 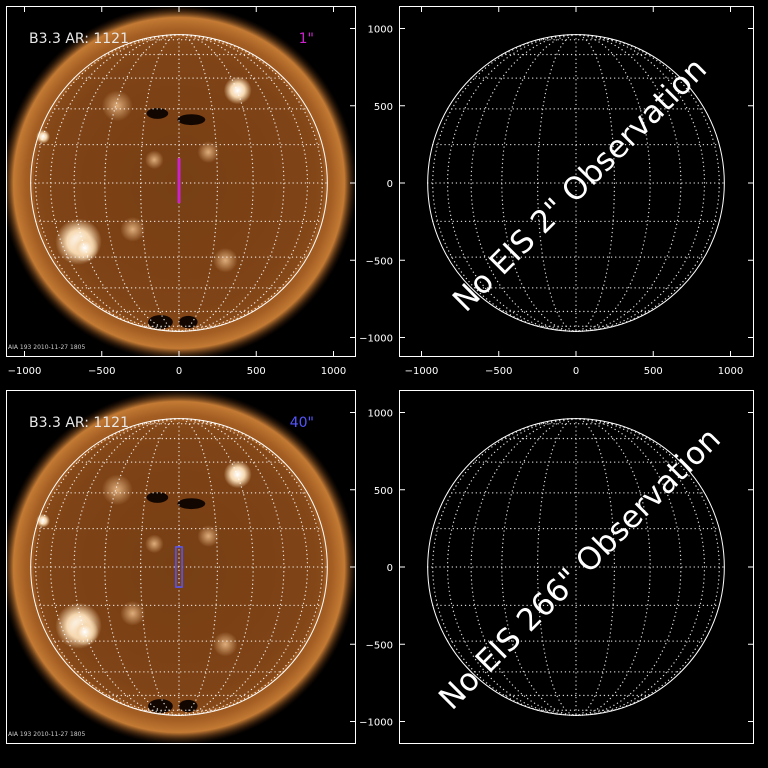 I want to click on slit-width-label: 1", so click(x=306, y=39).